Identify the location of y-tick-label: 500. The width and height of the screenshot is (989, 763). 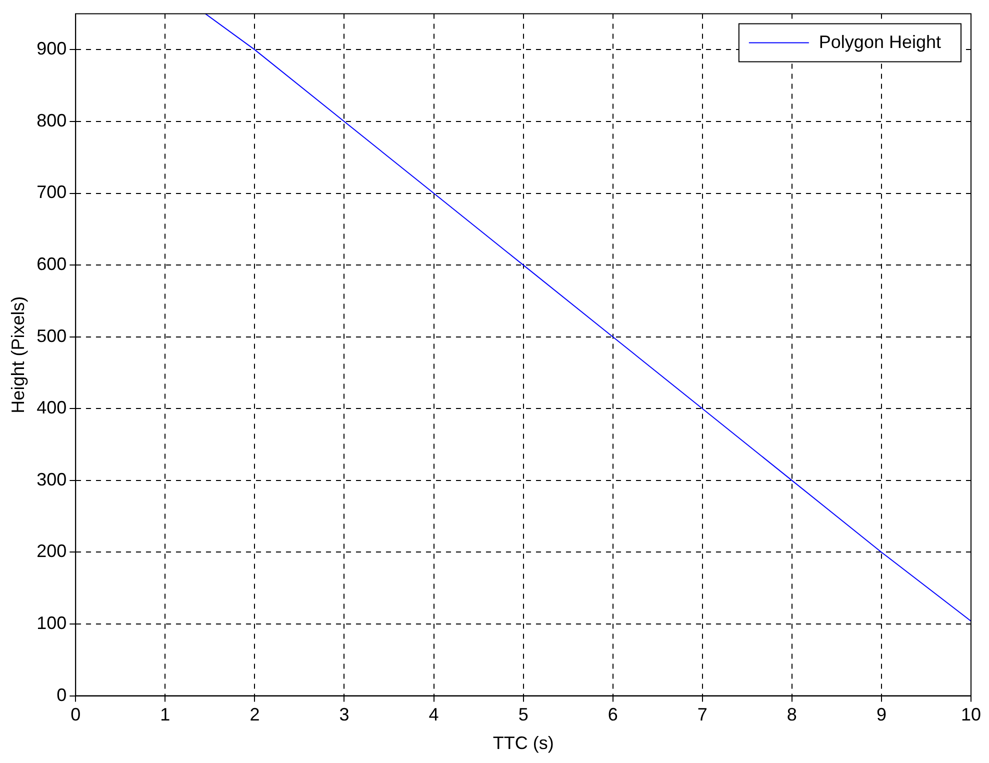
(51, 336).